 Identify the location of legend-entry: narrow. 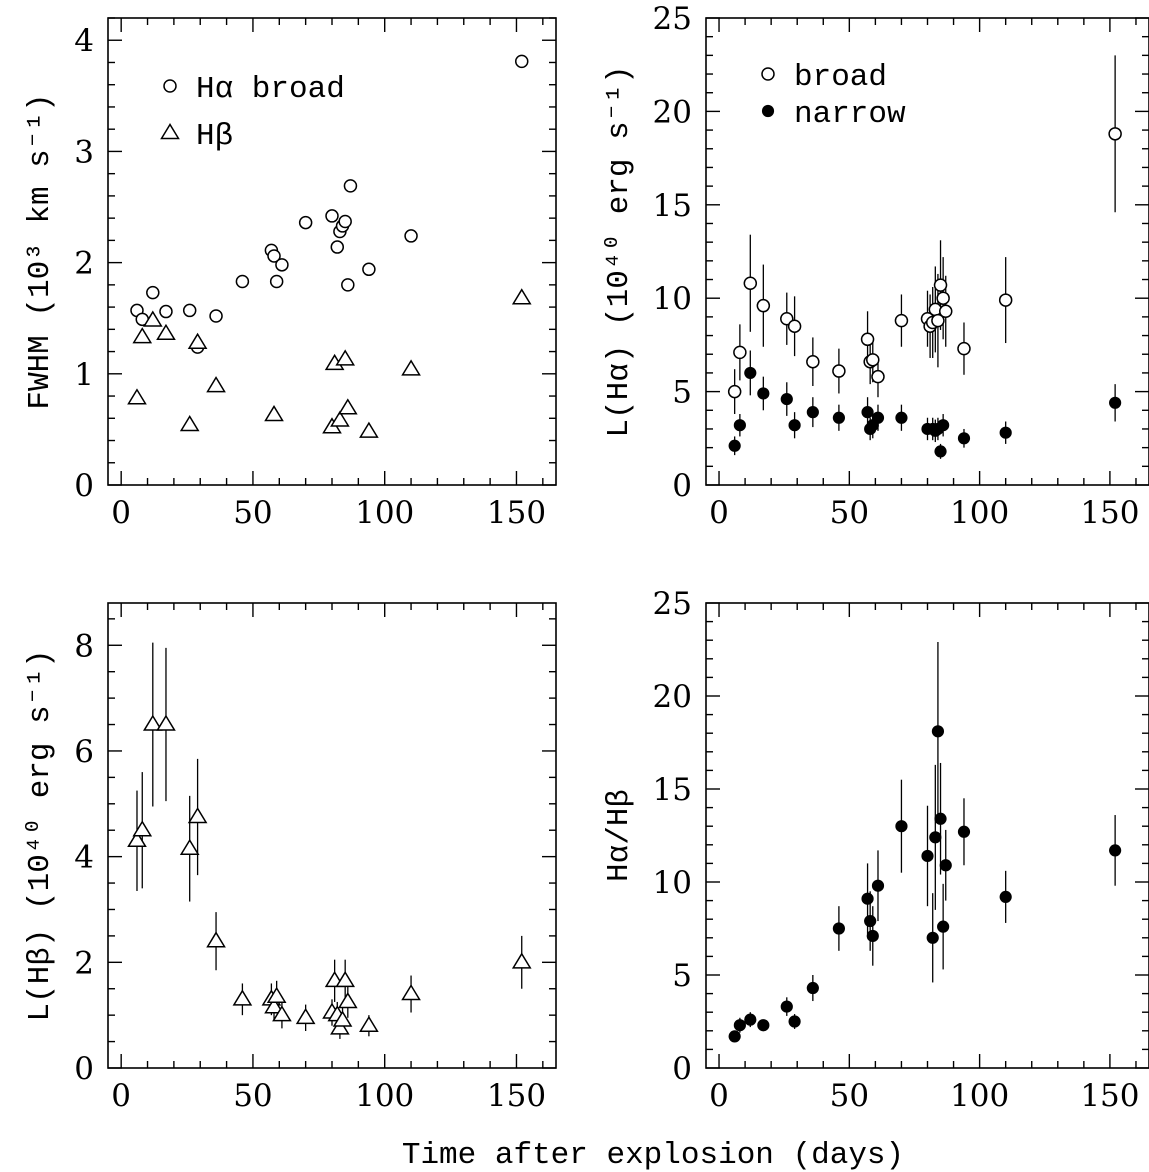
(833, 114).